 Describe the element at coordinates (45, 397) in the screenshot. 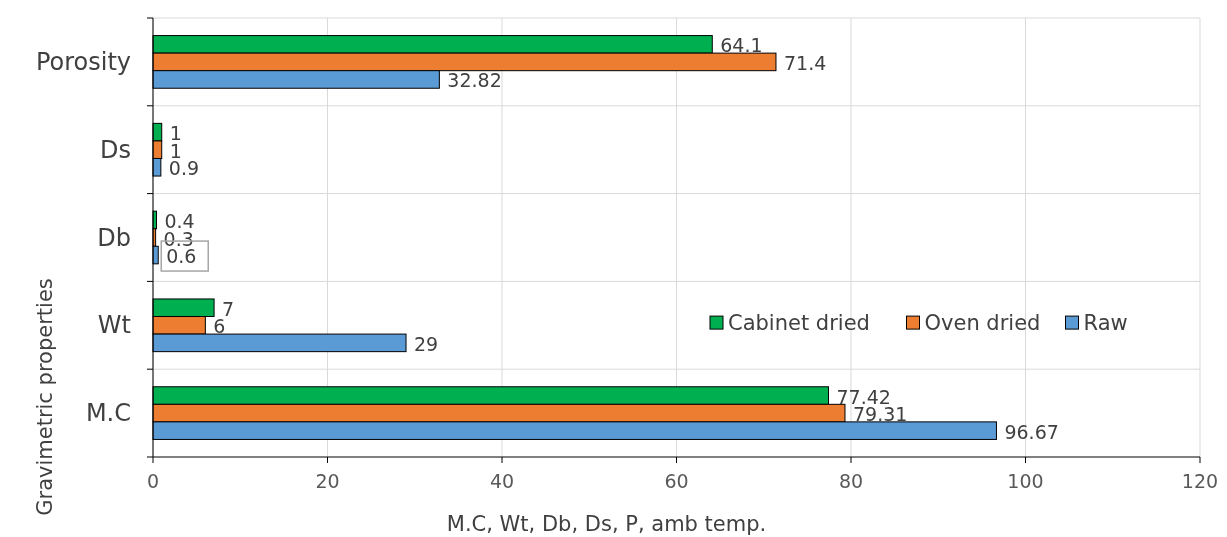

I see `y-axis-title: Gravimetric properties` at that location.